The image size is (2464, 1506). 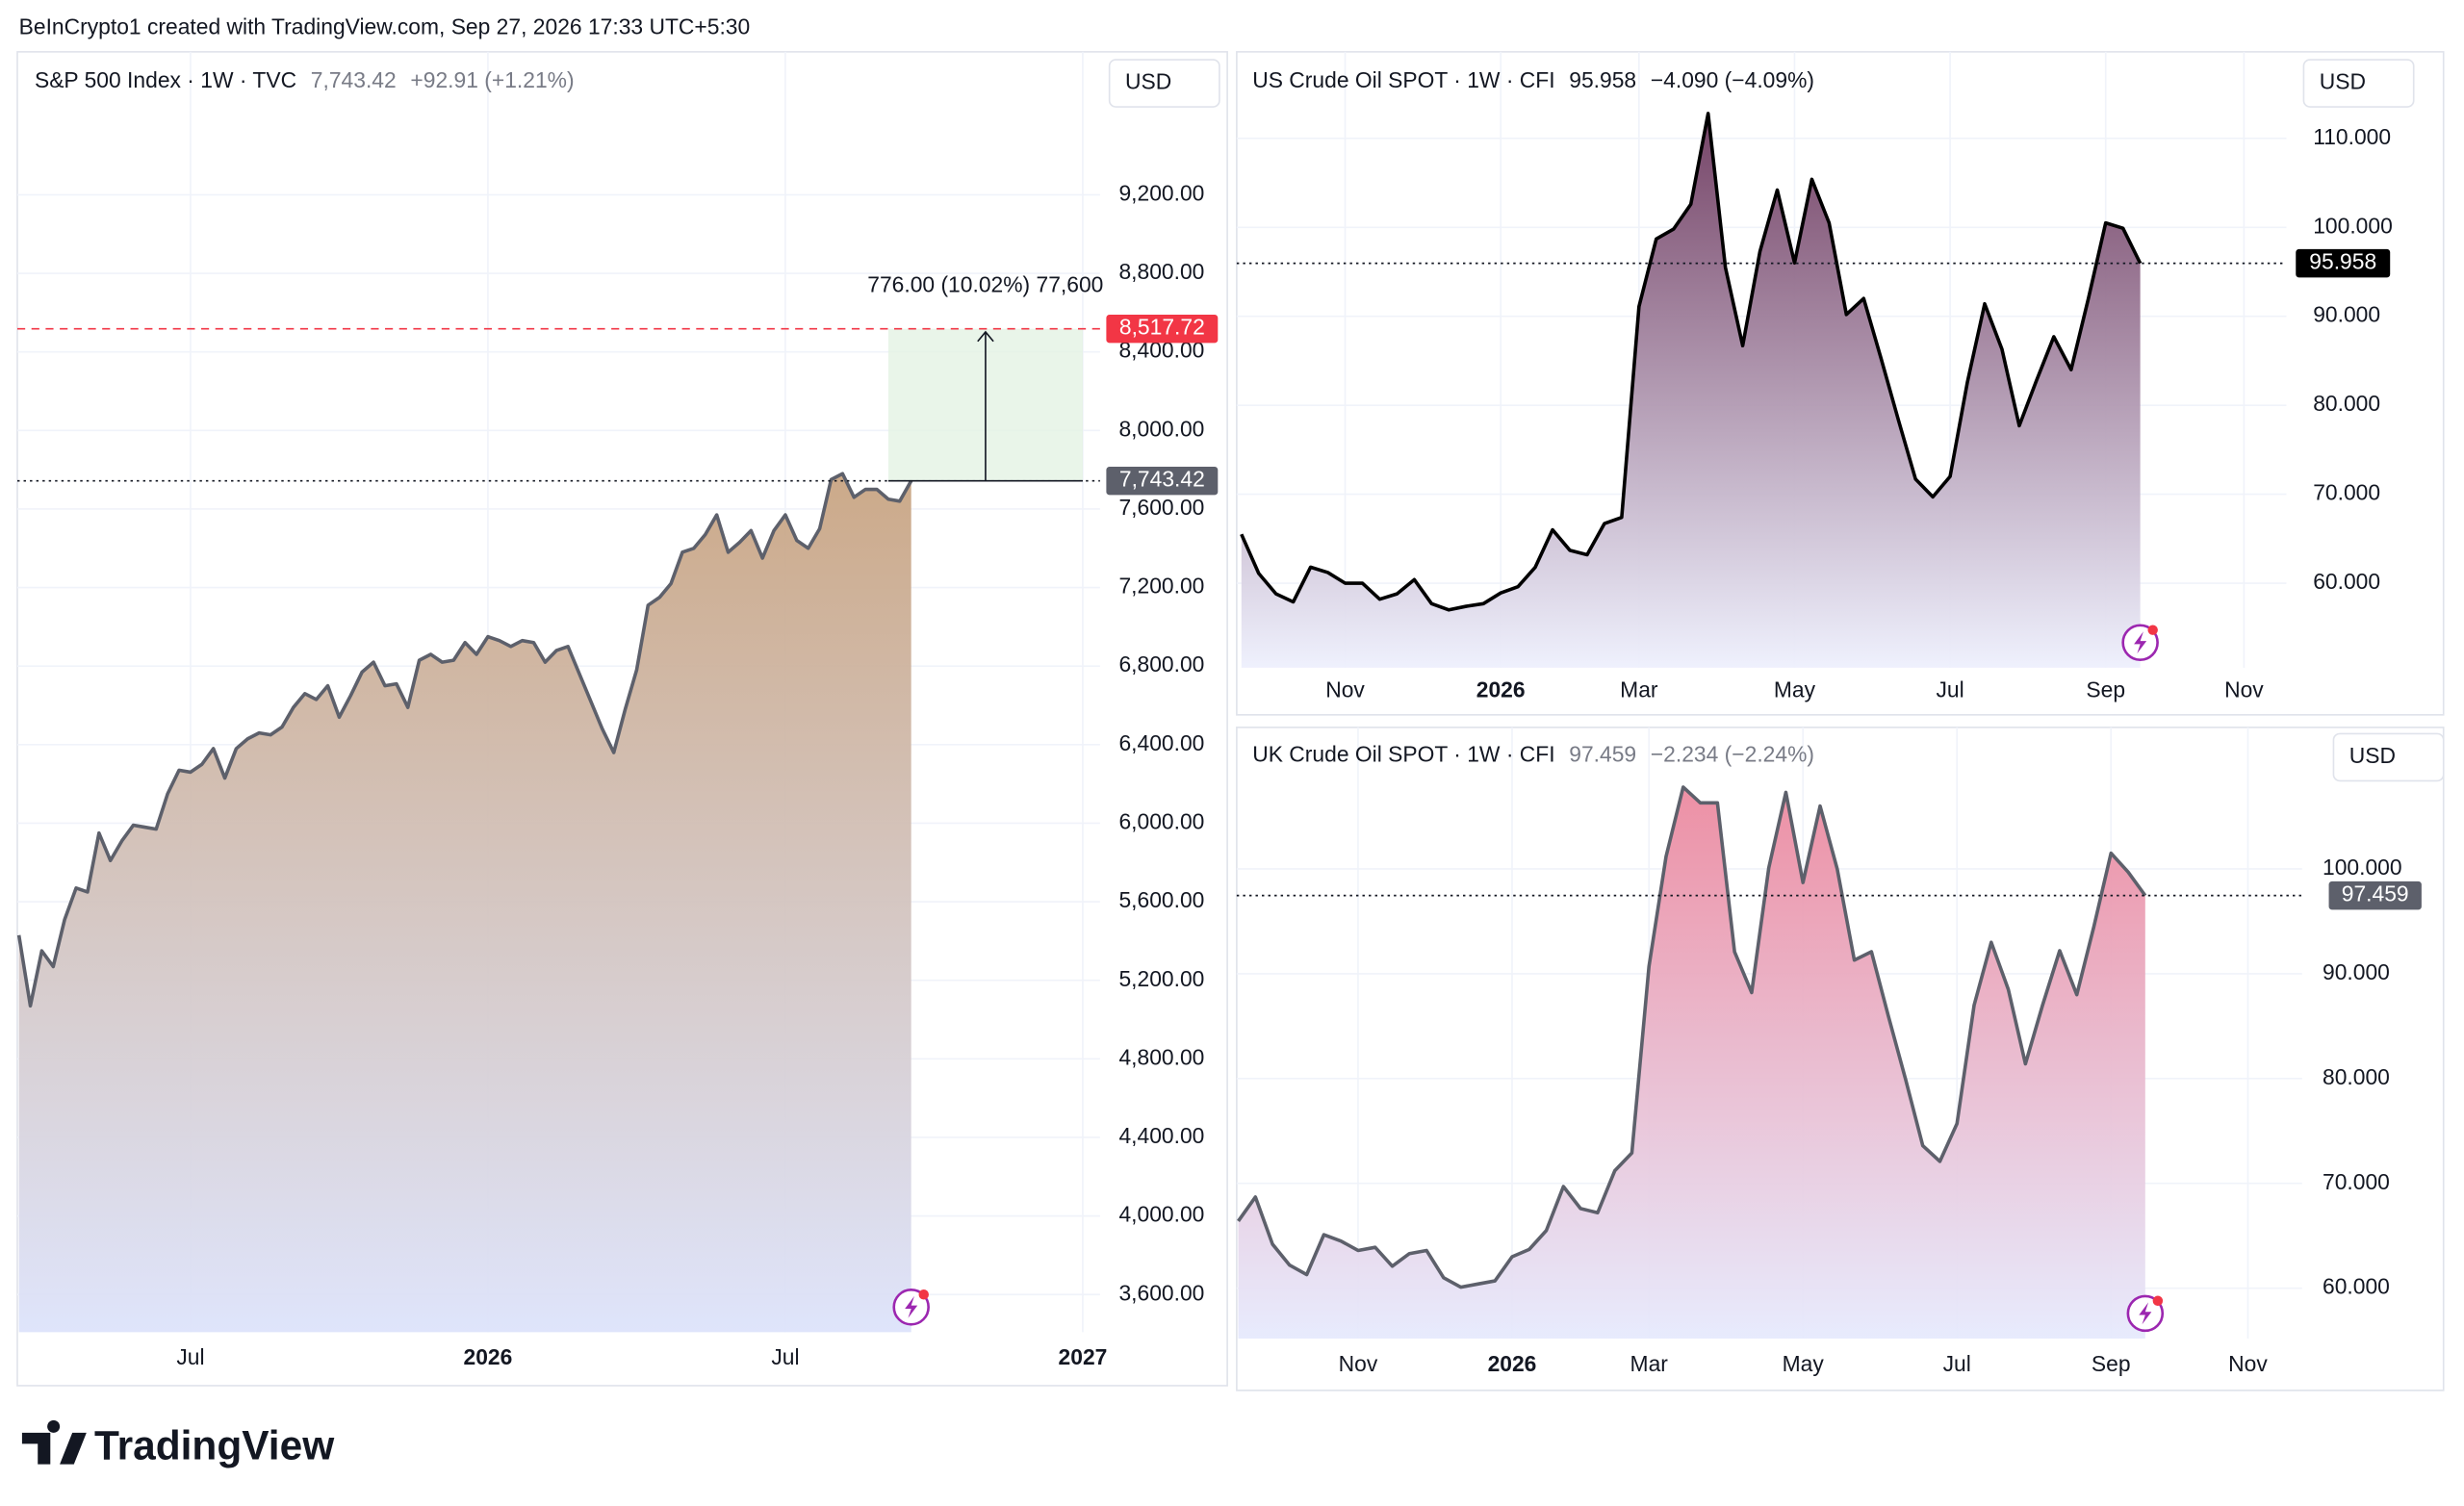 What do you see at coordinates (354, 79) in the screenshot?
I see `legend-part: 7,743.42` at bounding box center [354, 79].